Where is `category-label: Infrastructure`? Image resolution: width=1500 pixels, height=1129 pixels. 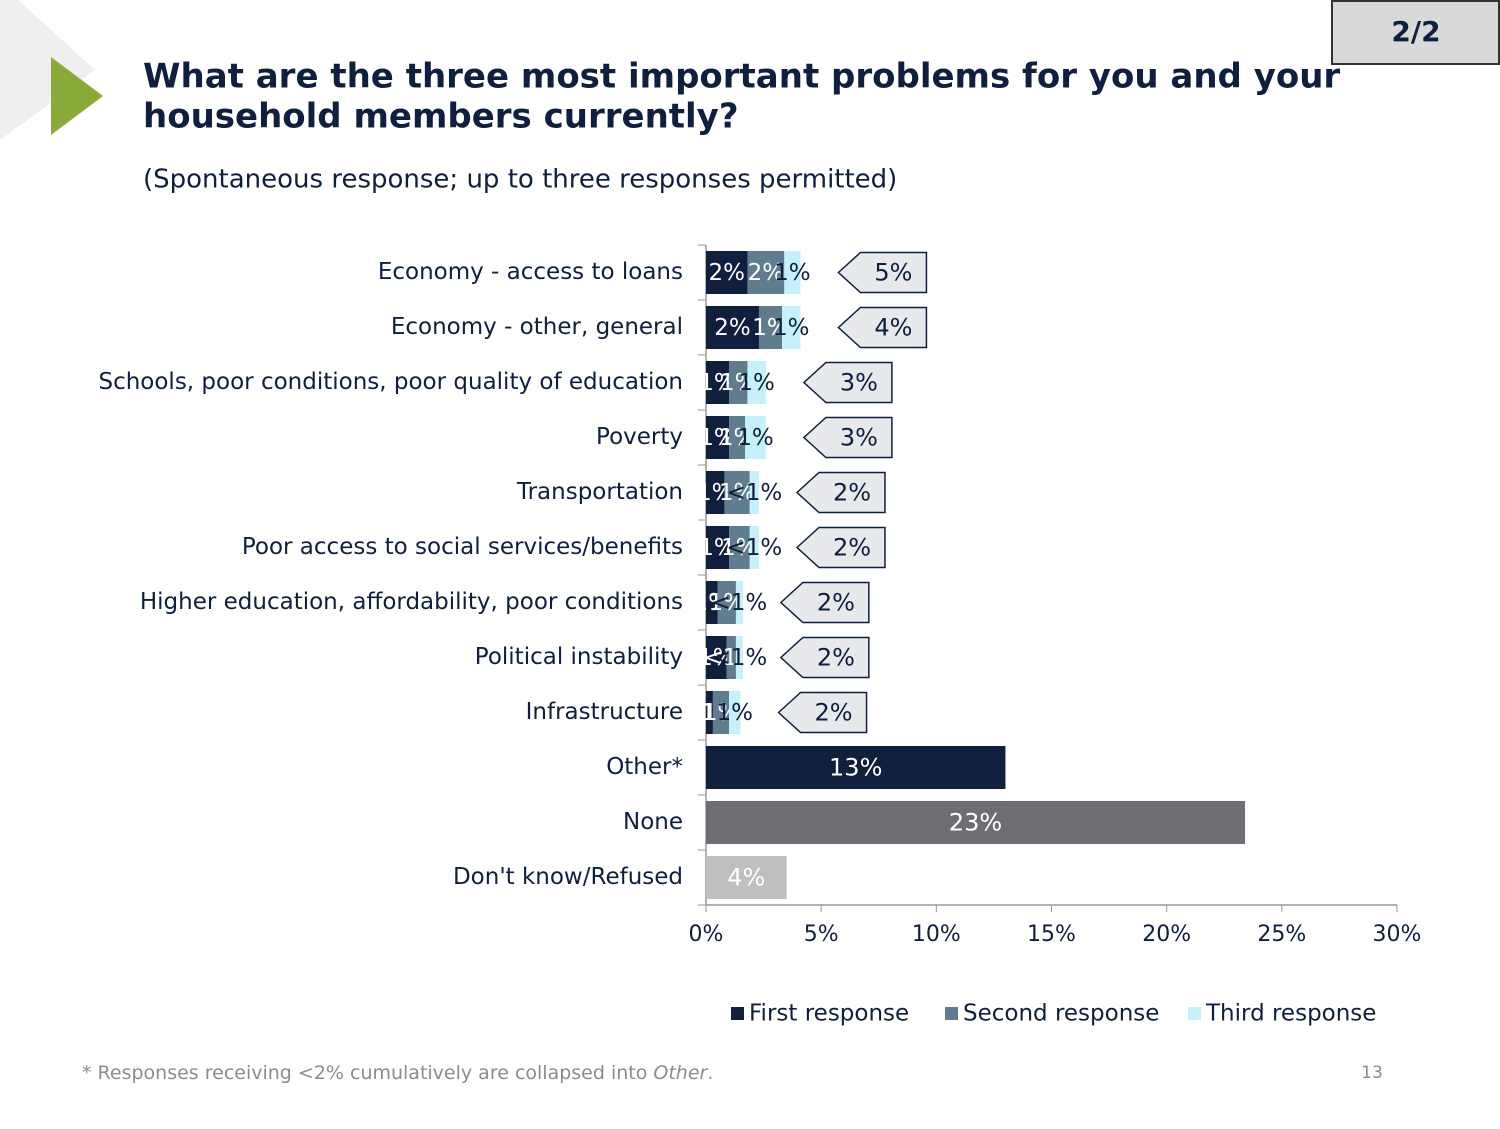
category-label: Infrastructure is located at coordinates (604, 712).